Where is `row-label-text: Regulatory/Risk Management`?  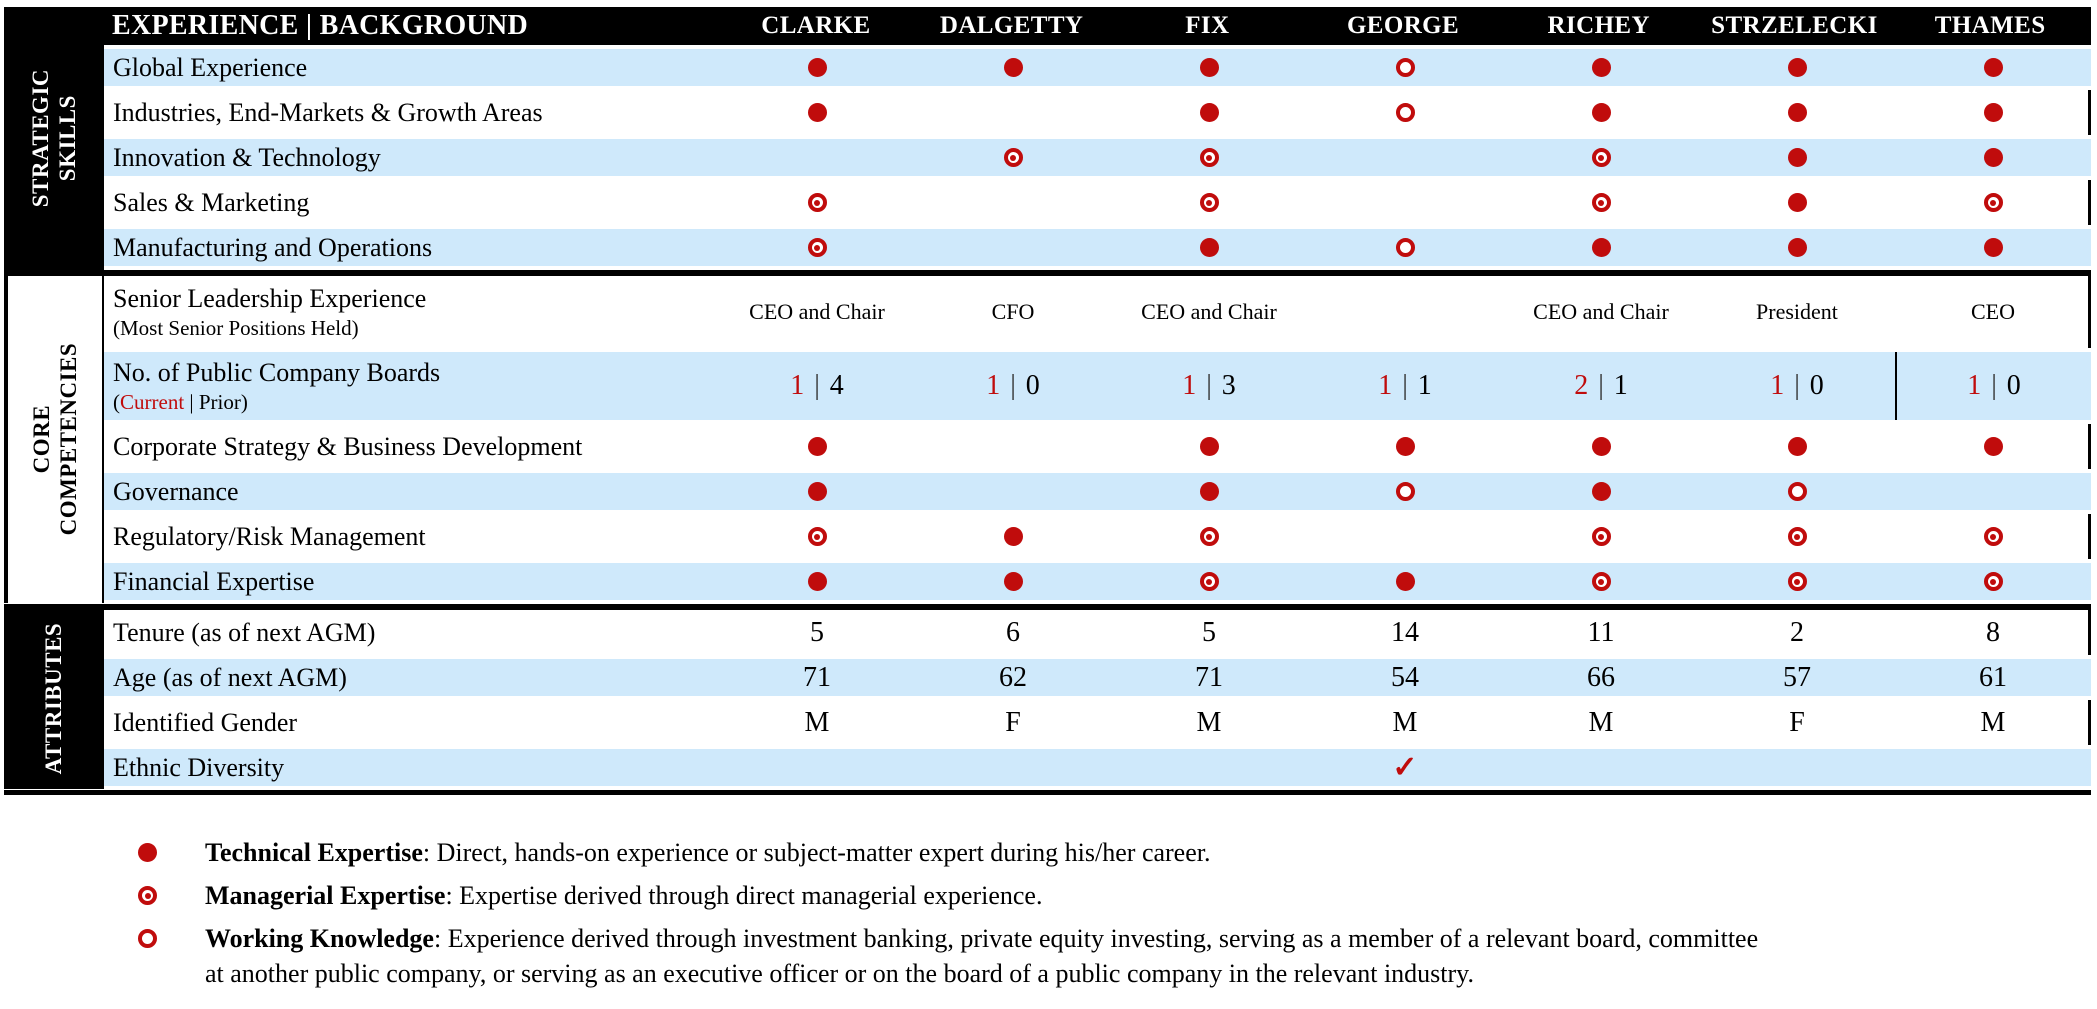 row-label-text: Regulatory/Risk Management is located at coordinates (269, 536).